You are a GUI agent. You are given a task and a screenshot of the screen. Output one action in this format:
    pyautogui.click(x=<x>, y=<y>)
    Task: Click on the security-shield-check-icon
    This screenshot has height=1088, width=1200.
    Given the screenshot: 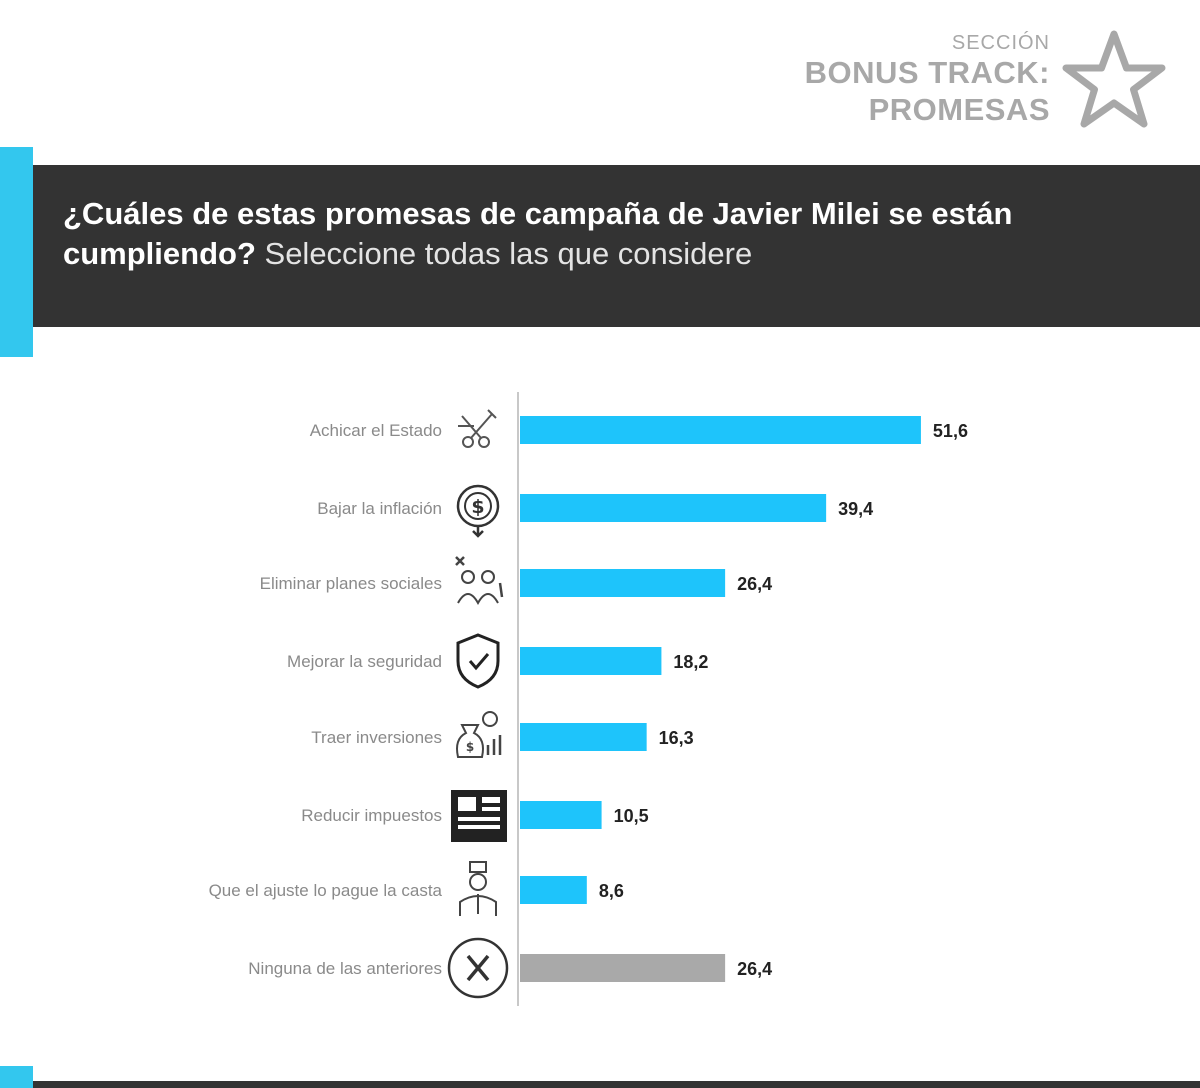 What is the action you would take?
    pyautogui.click(x=478, y=661)
    